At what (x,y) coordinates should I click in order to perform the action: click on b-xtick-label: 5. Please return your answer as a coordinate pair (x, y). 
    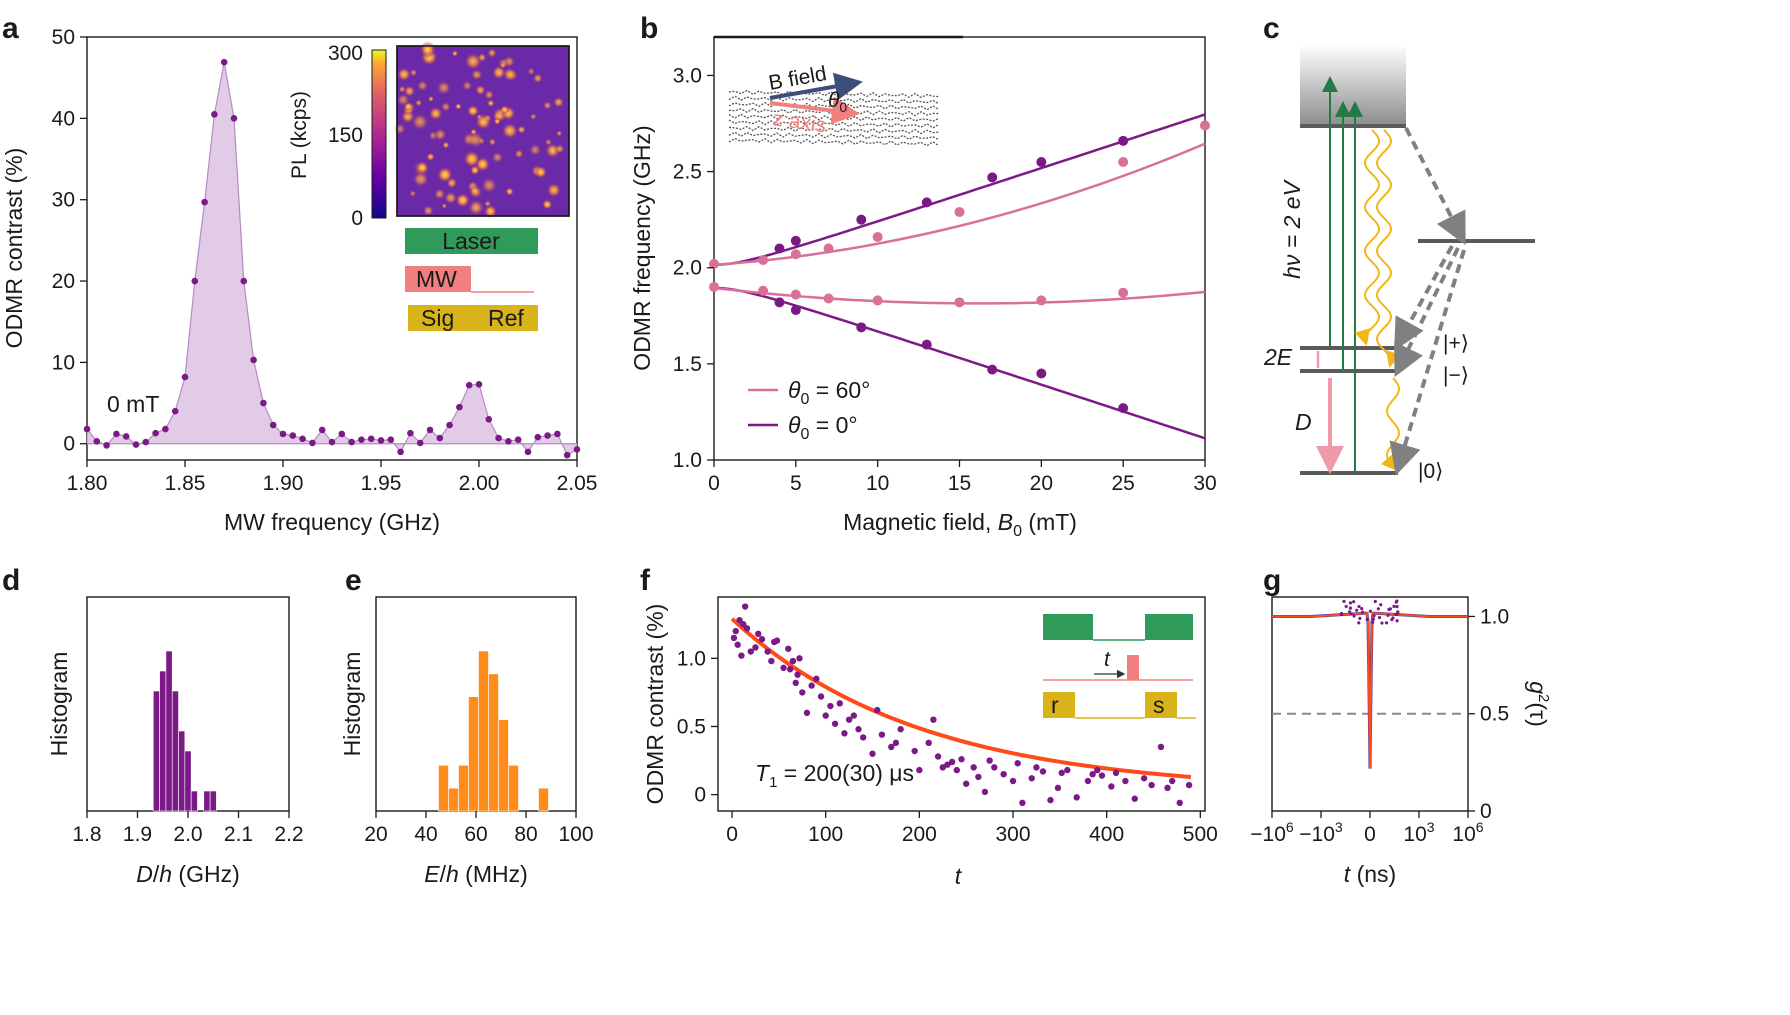
    Looking at the image, I should click on (796, 483).